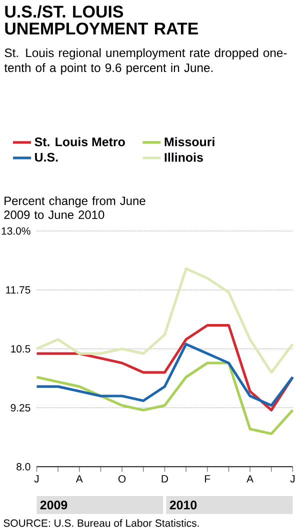 The width and height of the screenshot is (300, 529). I want to click on chart-title: U.S./ST. LOUIS UNEMPLOYMENT RATE, so click(101, 20).